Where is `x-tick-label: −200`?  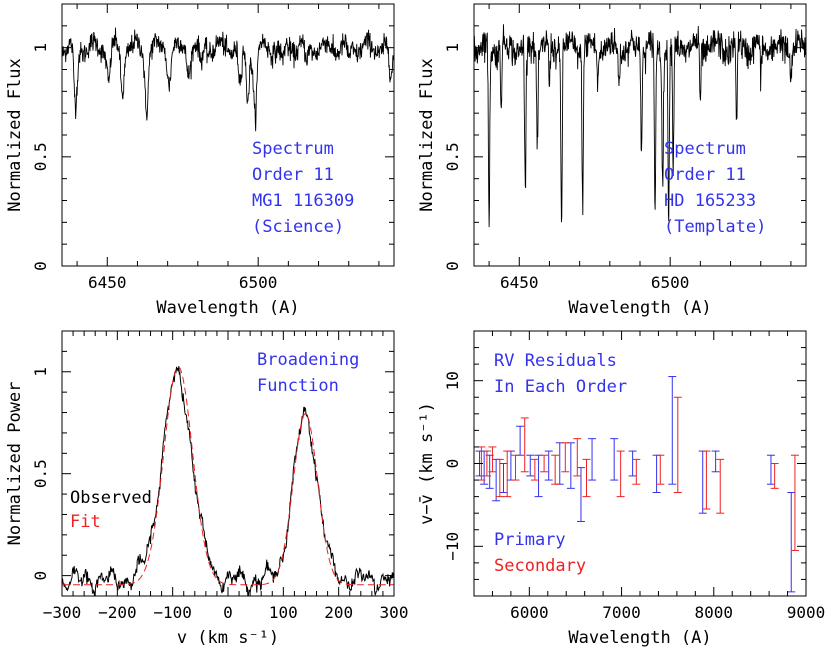
x-tick-label: −200 is located at coordinates (117, 612).